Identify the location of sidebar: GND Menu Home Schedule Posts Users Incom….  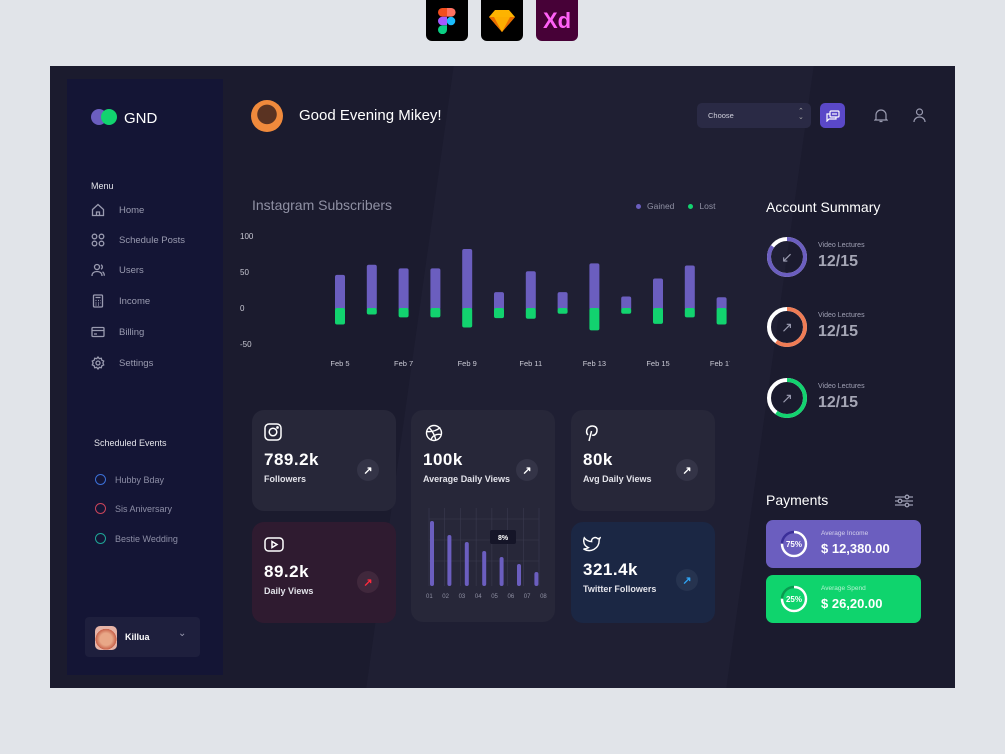
(145, 377).